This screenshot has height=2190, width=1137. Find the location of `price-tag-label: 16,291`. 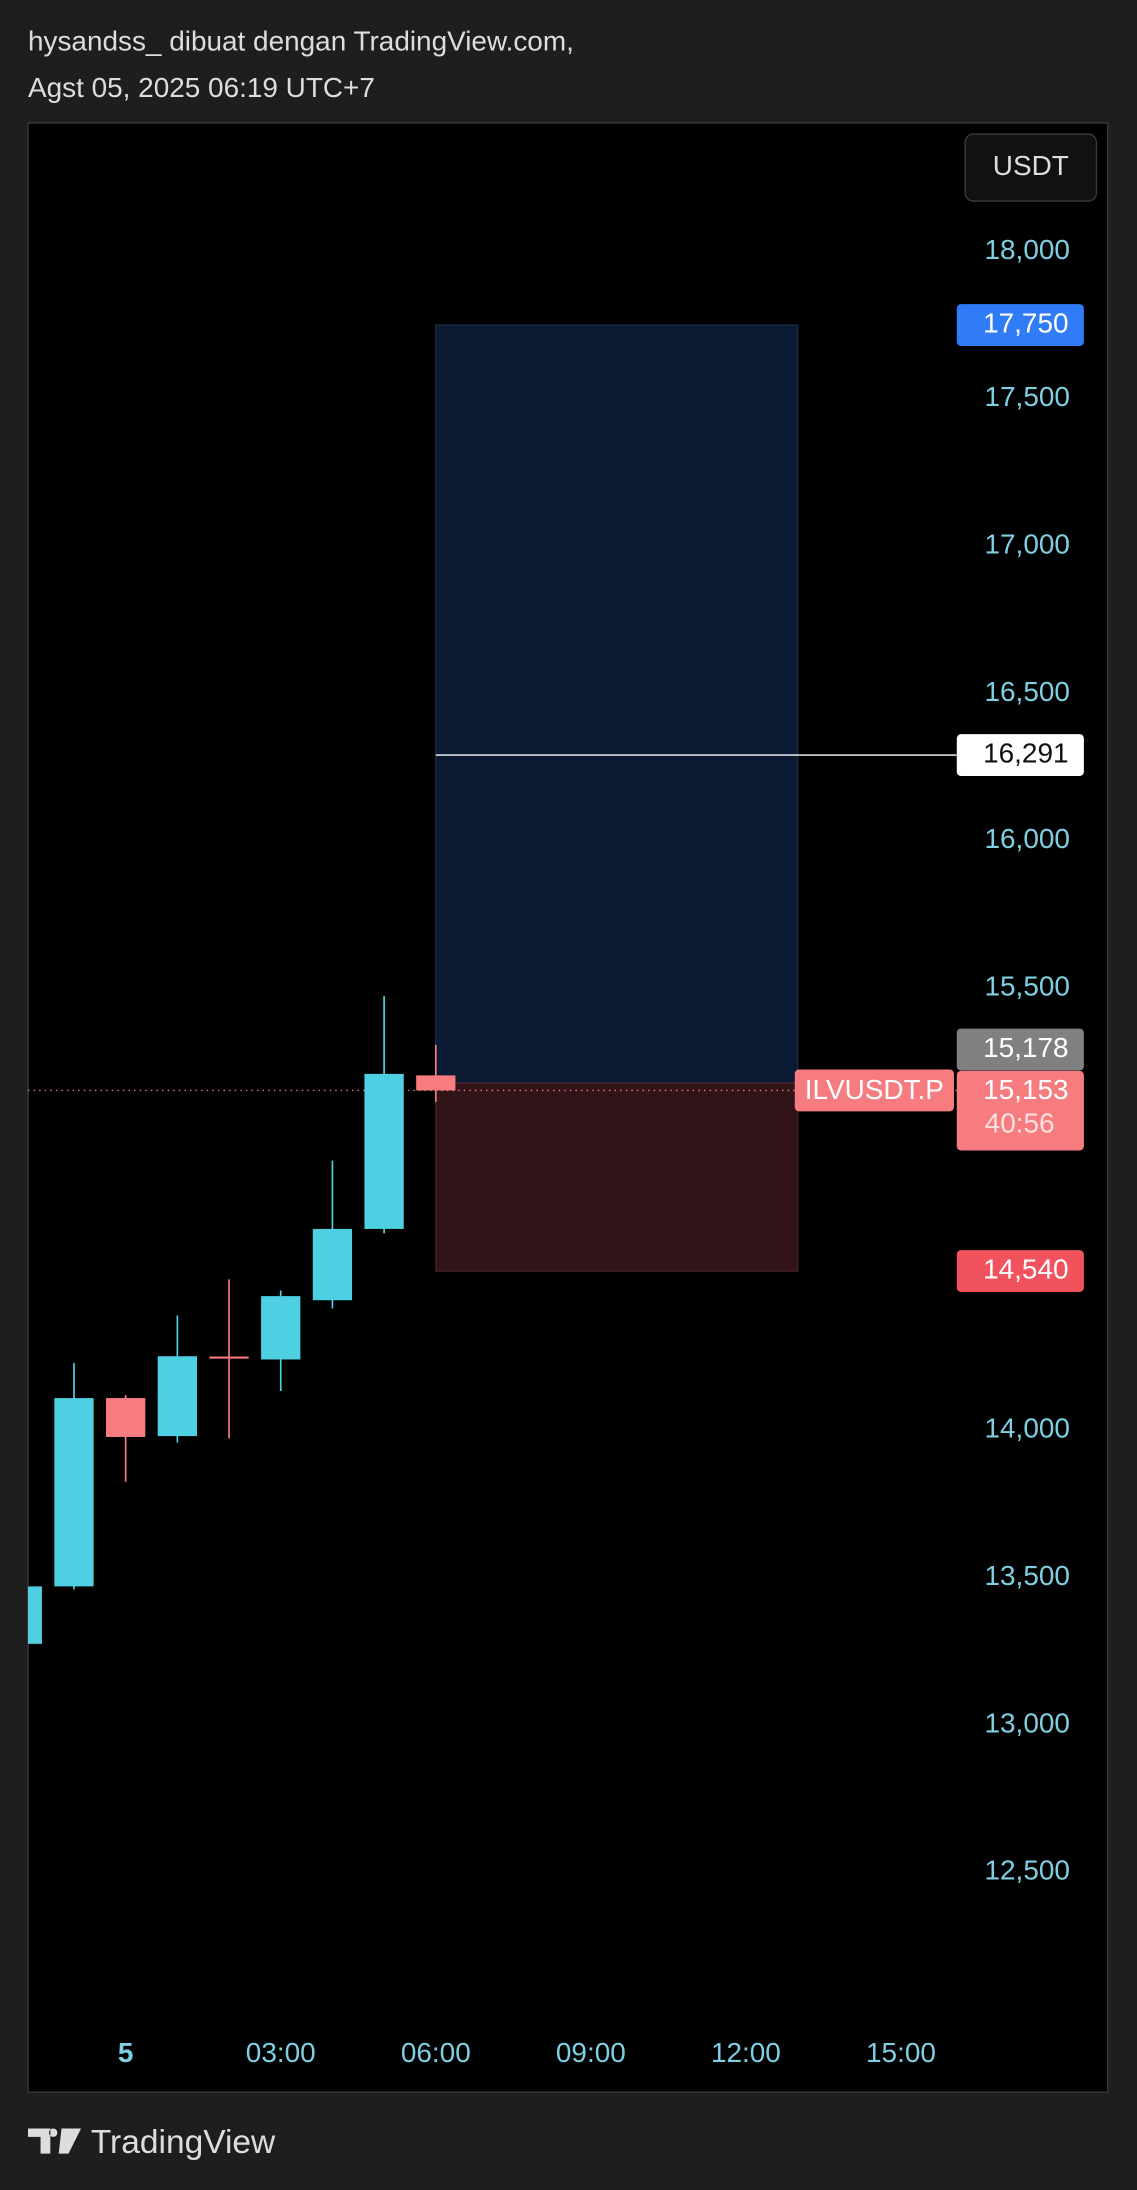

price-tag-label: 16,291 is located at coordinates (1025, 752).